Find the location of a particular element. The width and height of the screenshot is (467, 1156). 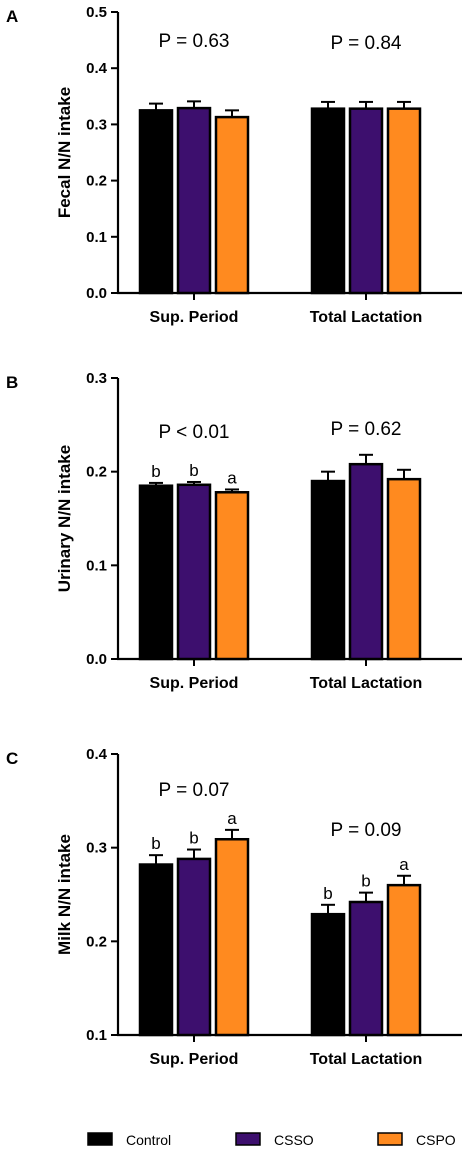

legend: Control CSSO CSPO is located at coordinates (271, 1140).